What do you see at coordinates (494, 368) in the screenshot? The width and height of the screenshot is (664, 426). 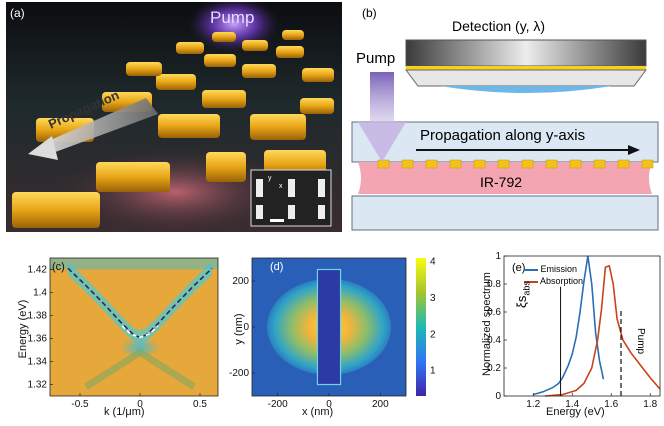 I see `y-tick-label: 0.2` at bounding box center [494, 368].